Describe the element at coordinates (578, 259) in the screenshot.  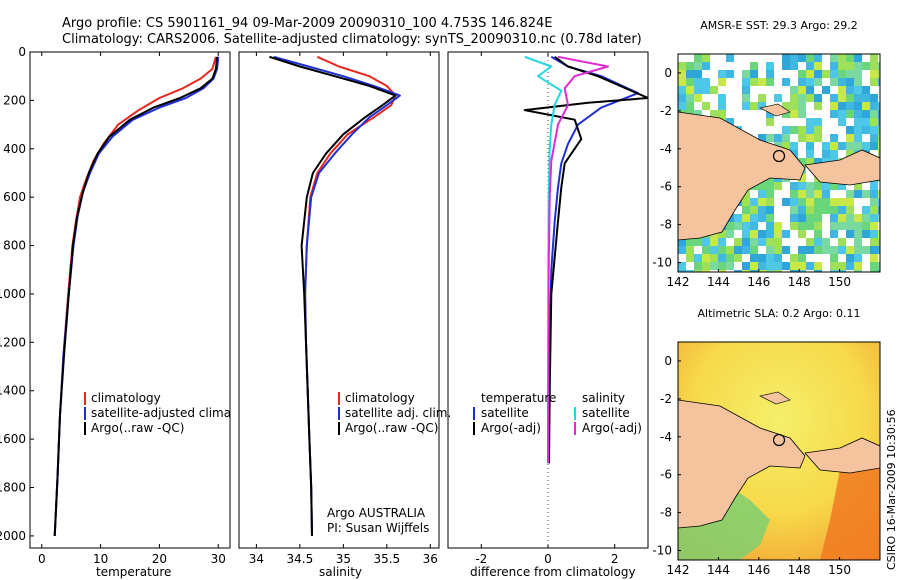
I see `series-line-salinity-argo-adj-` at that location.